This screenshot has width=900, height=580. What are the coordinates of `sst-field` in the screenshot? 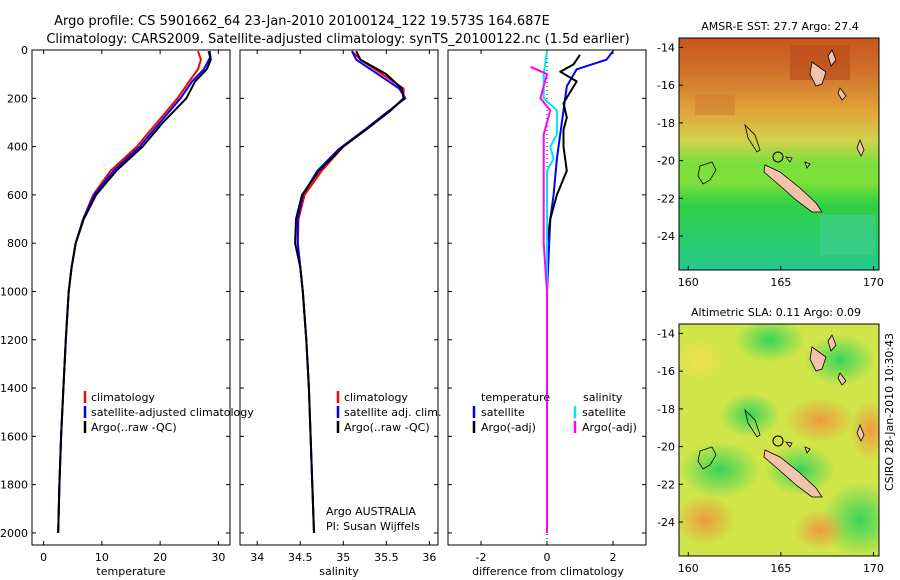 It's located at (779, 154).